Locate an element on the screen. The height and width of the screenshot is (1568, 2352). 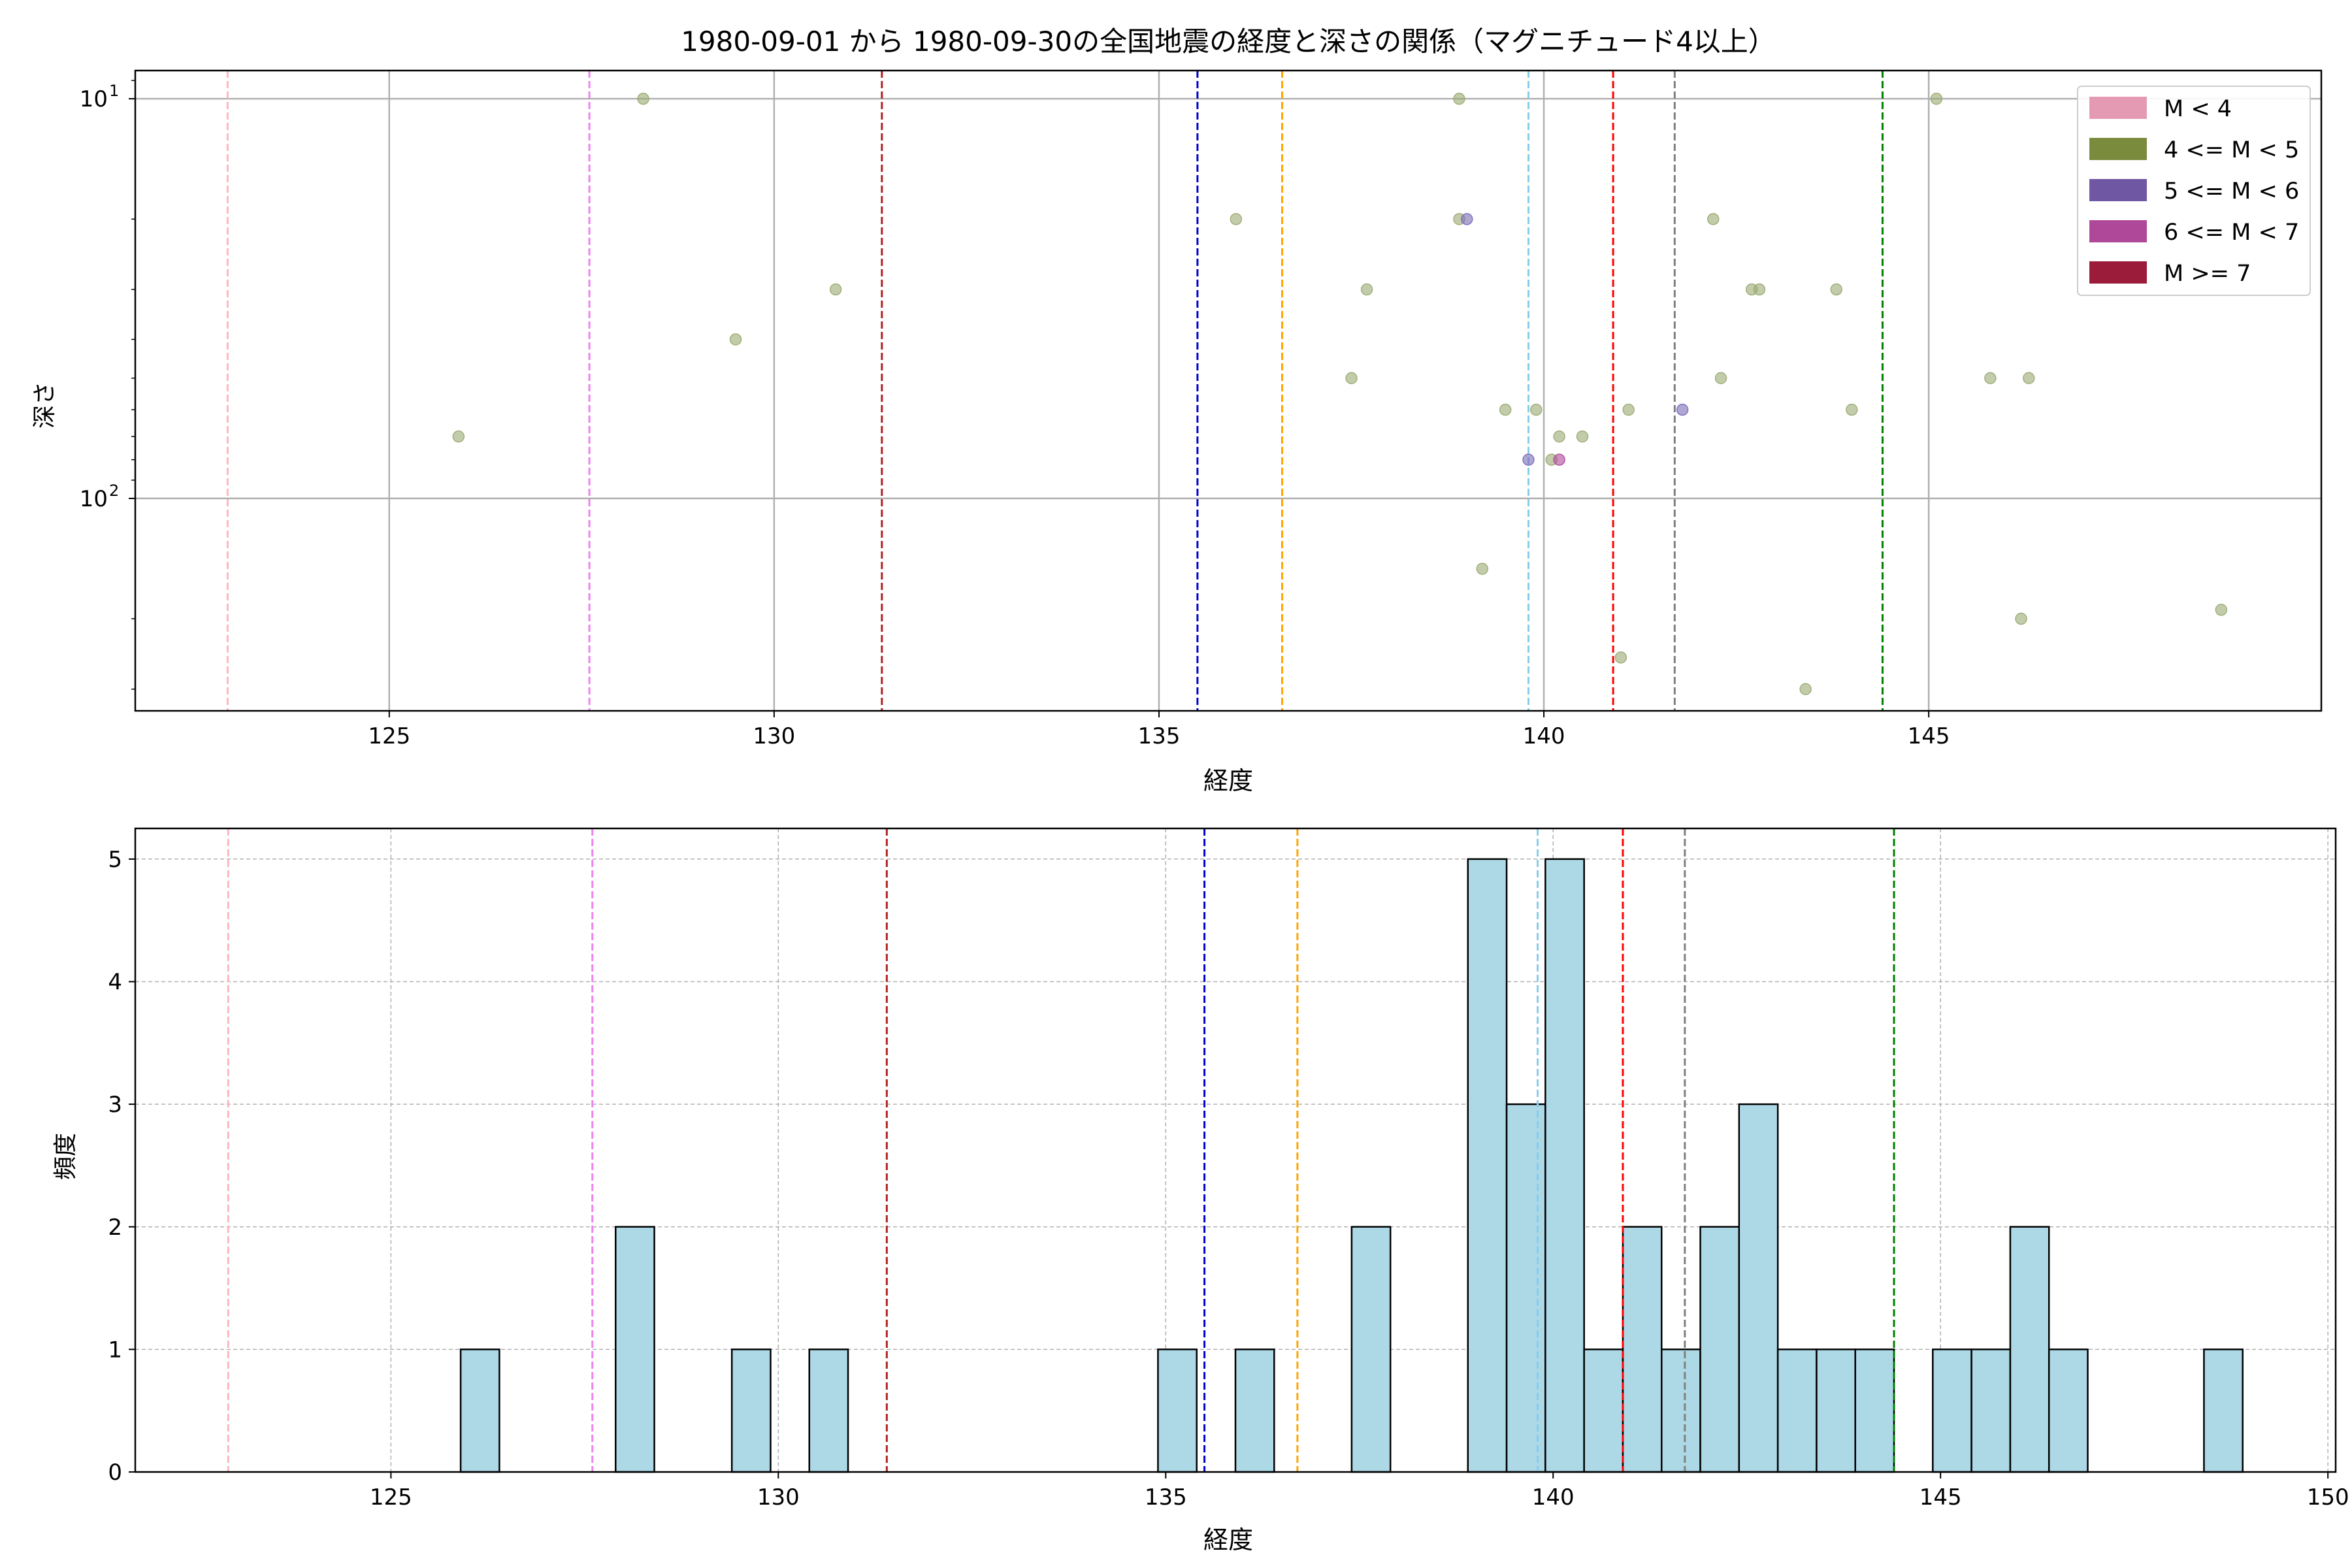
scatter-x-ticks: 125 130 135 140 145 is located at coordinates (1159, 730).